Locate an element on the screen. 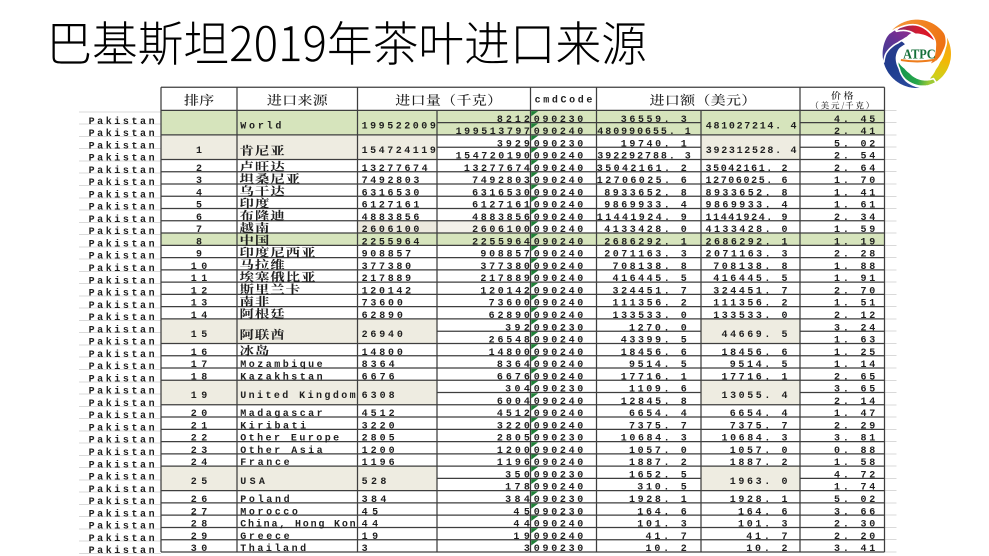 This screenshot has height=556, width=989. svg-text: 3. 65 is located at coordinates (854, 390).